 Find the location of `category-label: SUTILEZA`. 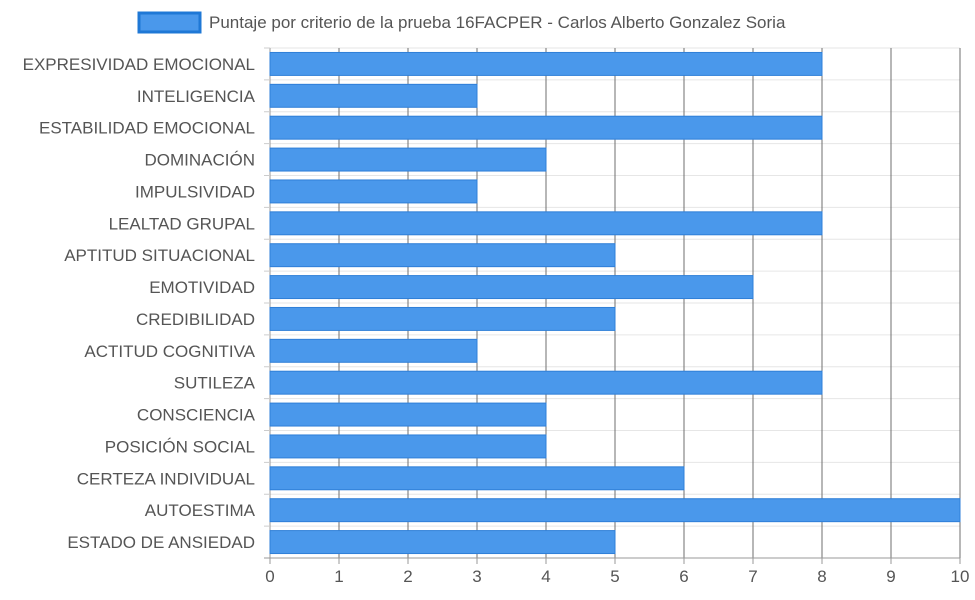

category-label: SUTILEZA is located at coordinates (215, 383).